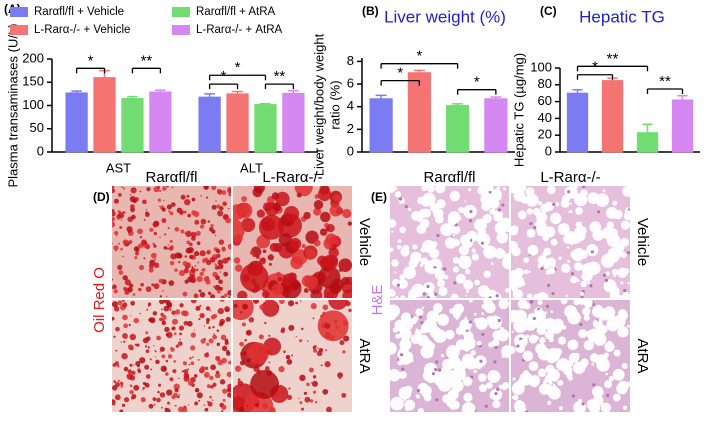 This screenshot has width=709, height=438. Describe the element at coordinates (570, 177) in the screenshot. I see `column-label: L-Rarα-/-` at that location.